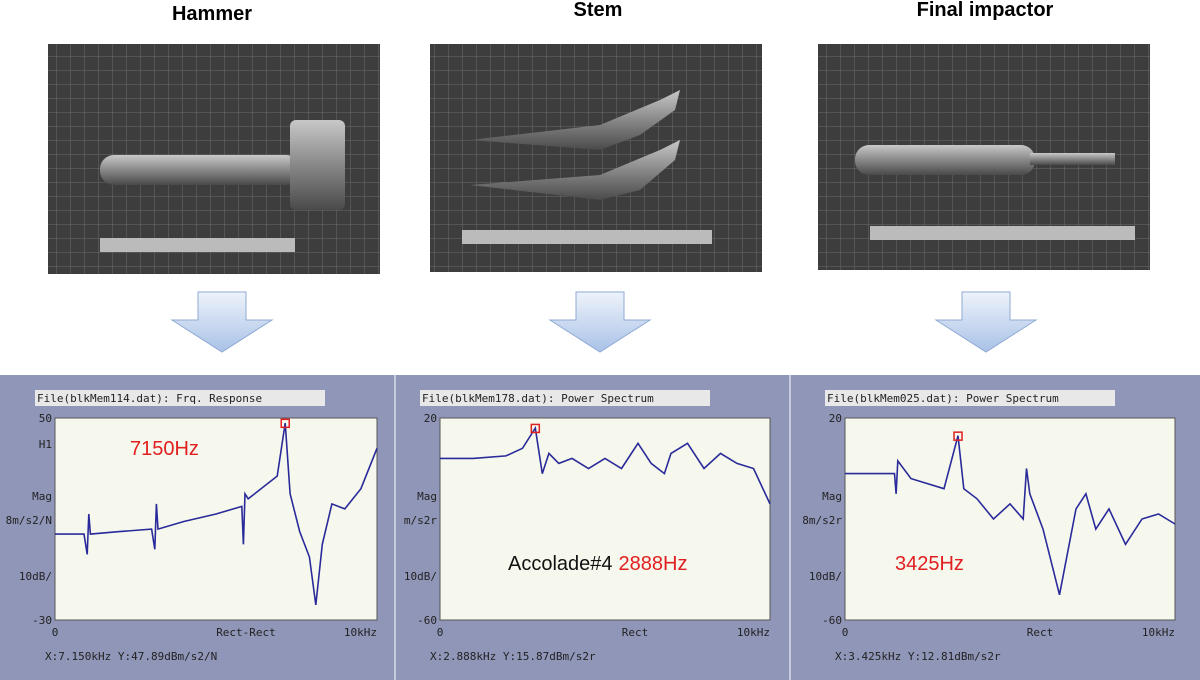 This screenshot has height=680, width=1200. Describe the element at coordinates (822, 520) in the screenshot. I see `y-axis-label: 8m/s2r` at that location.